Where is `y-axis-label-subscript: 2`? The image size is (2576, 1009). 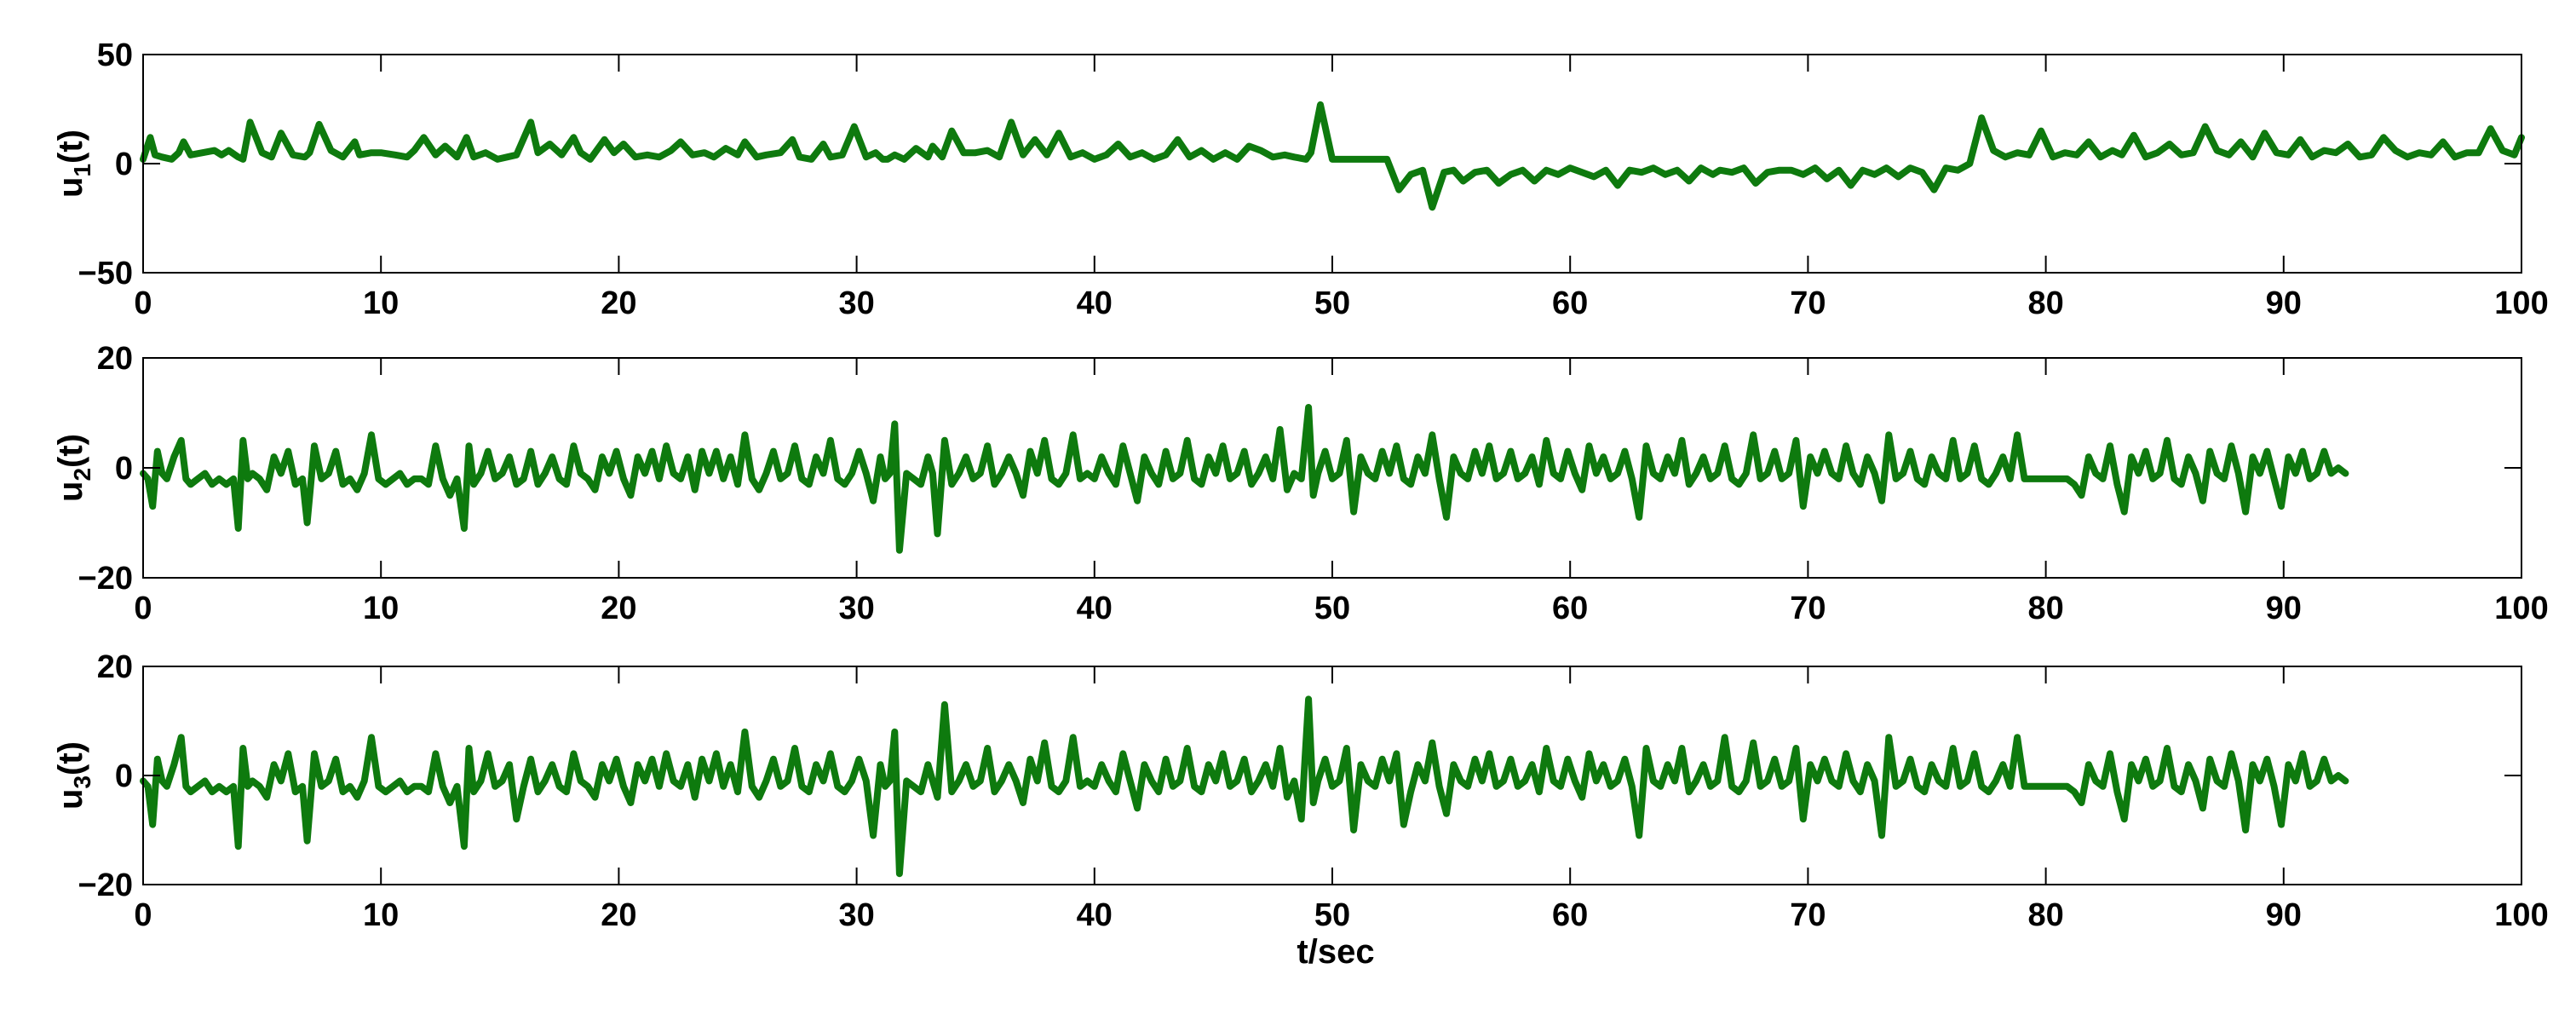 y-axis-label-subscript: 2 is located at coordinates (82, 474).